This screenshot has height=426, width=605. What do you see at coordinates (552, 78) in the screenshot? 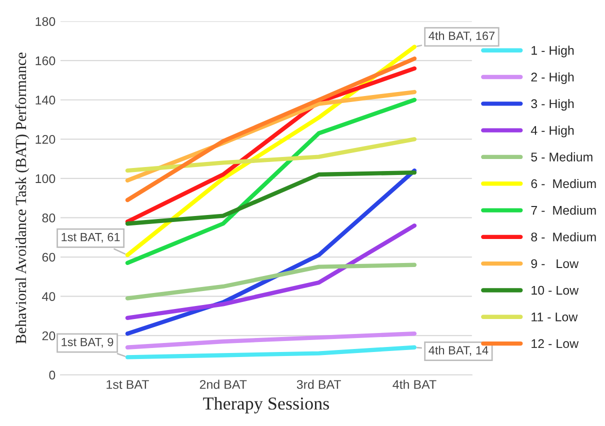
I see `legend-label: 2 - High` at bounding box center [552, 78].